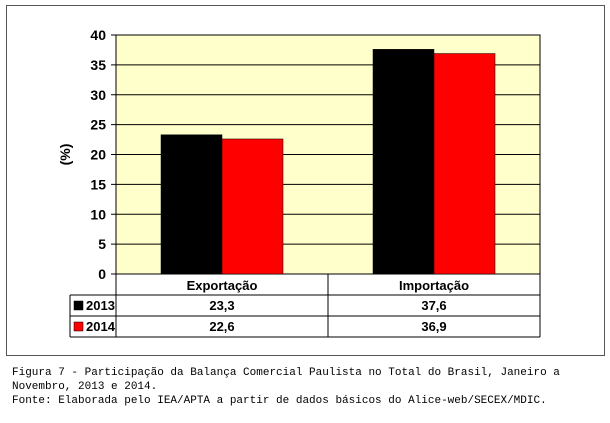 This screenshot has width=610, height=423. What do you see at coordinates (98, 95) in the screenshot?
I see `y-tick-label: 30` at bounding box center [98, 95].